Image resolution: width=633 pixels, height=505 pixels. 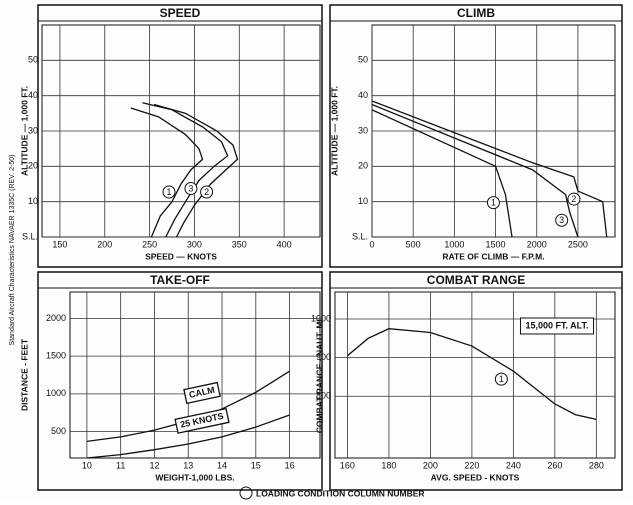 What do you see at coordinates (319, 375) in the screenshot?
I see `y-axis-title: COMBAT RANGE - NAUT. MI.` at bounding box center [319, 375].